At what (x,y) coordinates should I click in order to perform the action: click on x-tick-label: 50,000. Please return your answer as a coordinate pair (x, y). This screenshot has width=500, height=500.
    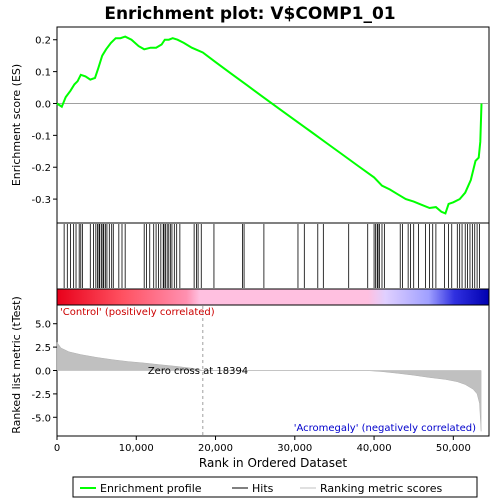
    Looking at the image, I should click on (453, 448).